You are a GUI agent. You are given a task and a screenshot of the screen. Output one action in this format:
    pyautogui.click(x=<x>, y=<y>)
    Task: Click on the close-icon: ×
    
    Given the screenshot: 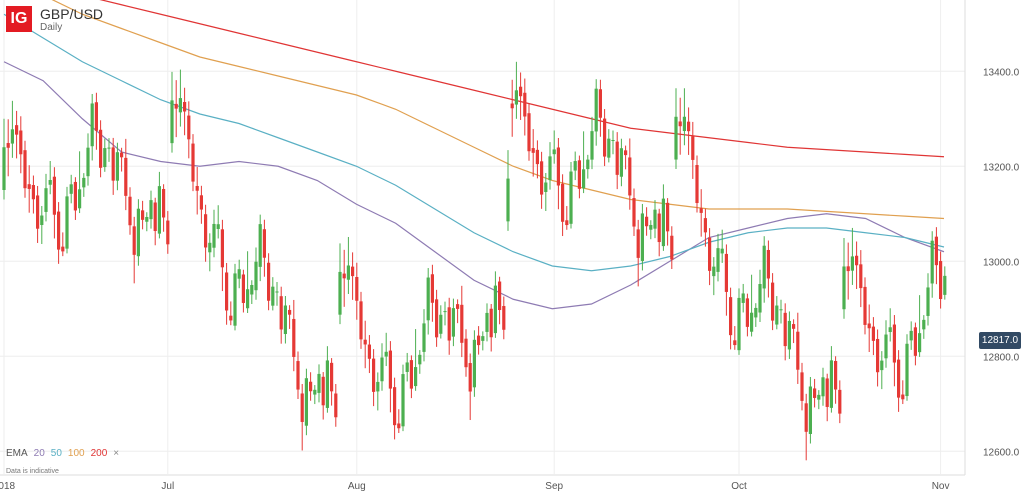 What is the action you would take?
    pyautogui.click(x=116, y=453)
    